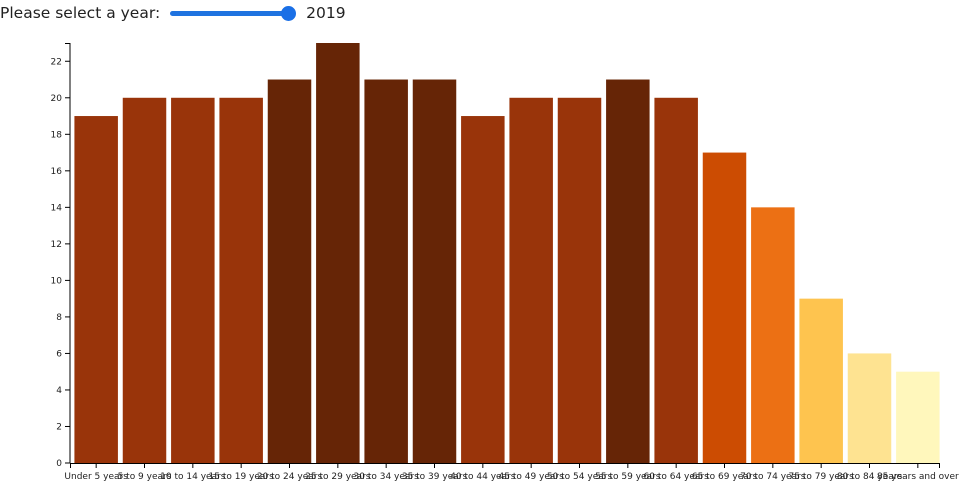 This screenshot has height=500, width=960. What do you see at coordinates (822, 477) in the screenshot?
I see `x-tick-label: 75 to 79 years` at bounding box center [822, 477].